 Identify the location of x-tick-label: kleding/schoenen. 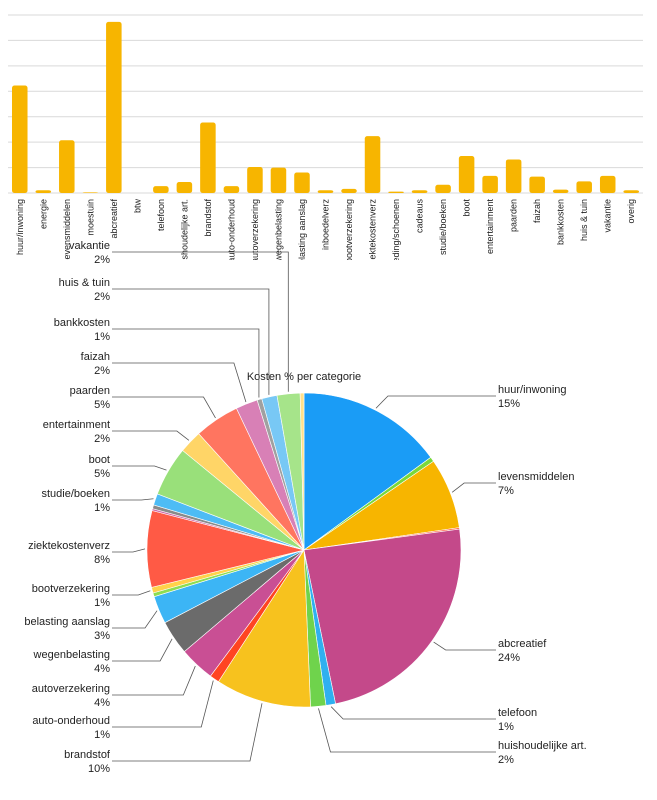
(396, 229).